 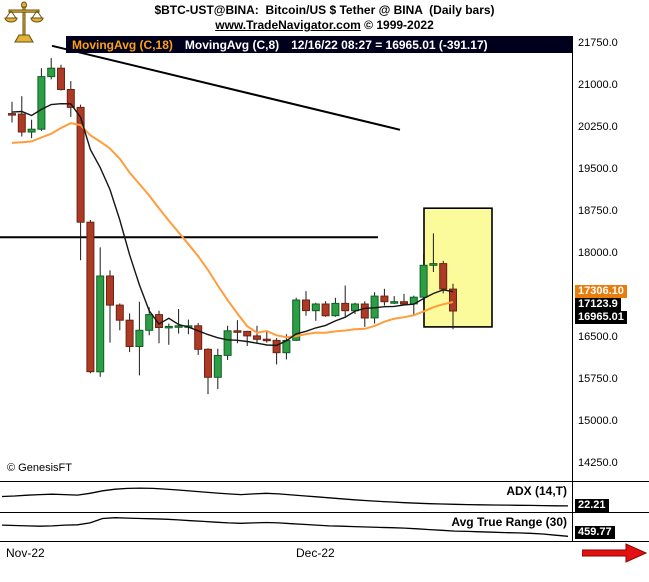 I want to click on red-arrow-annotation, so click(x=615, y=553).